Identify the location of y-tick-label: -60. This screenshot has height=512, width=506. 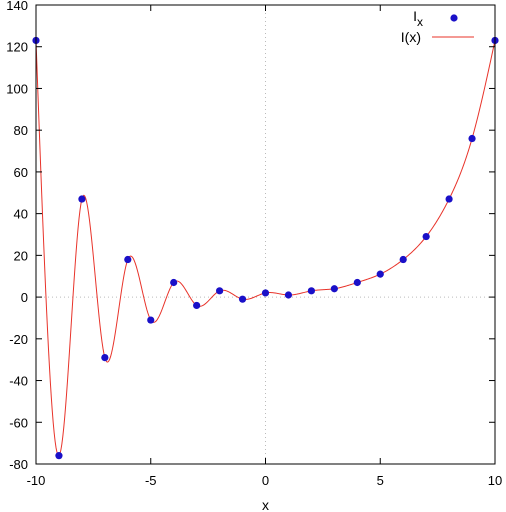
(18, 422).